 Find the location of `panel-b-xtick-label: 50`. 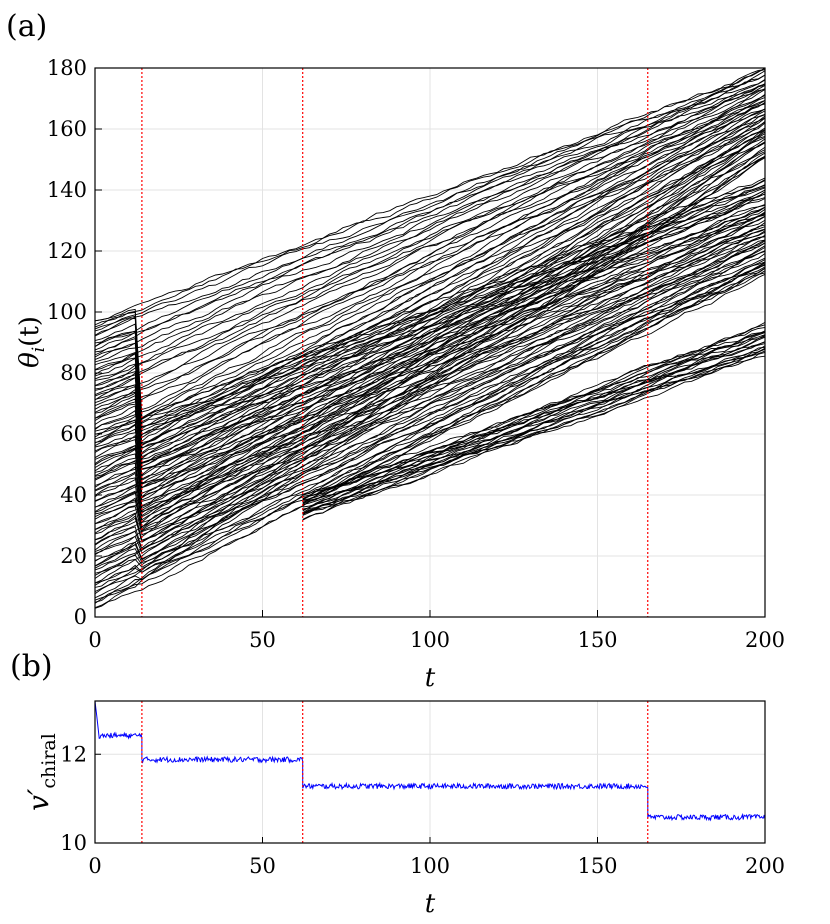

panel-b-xtick-label: 50 is located at coordinates (262, 866).